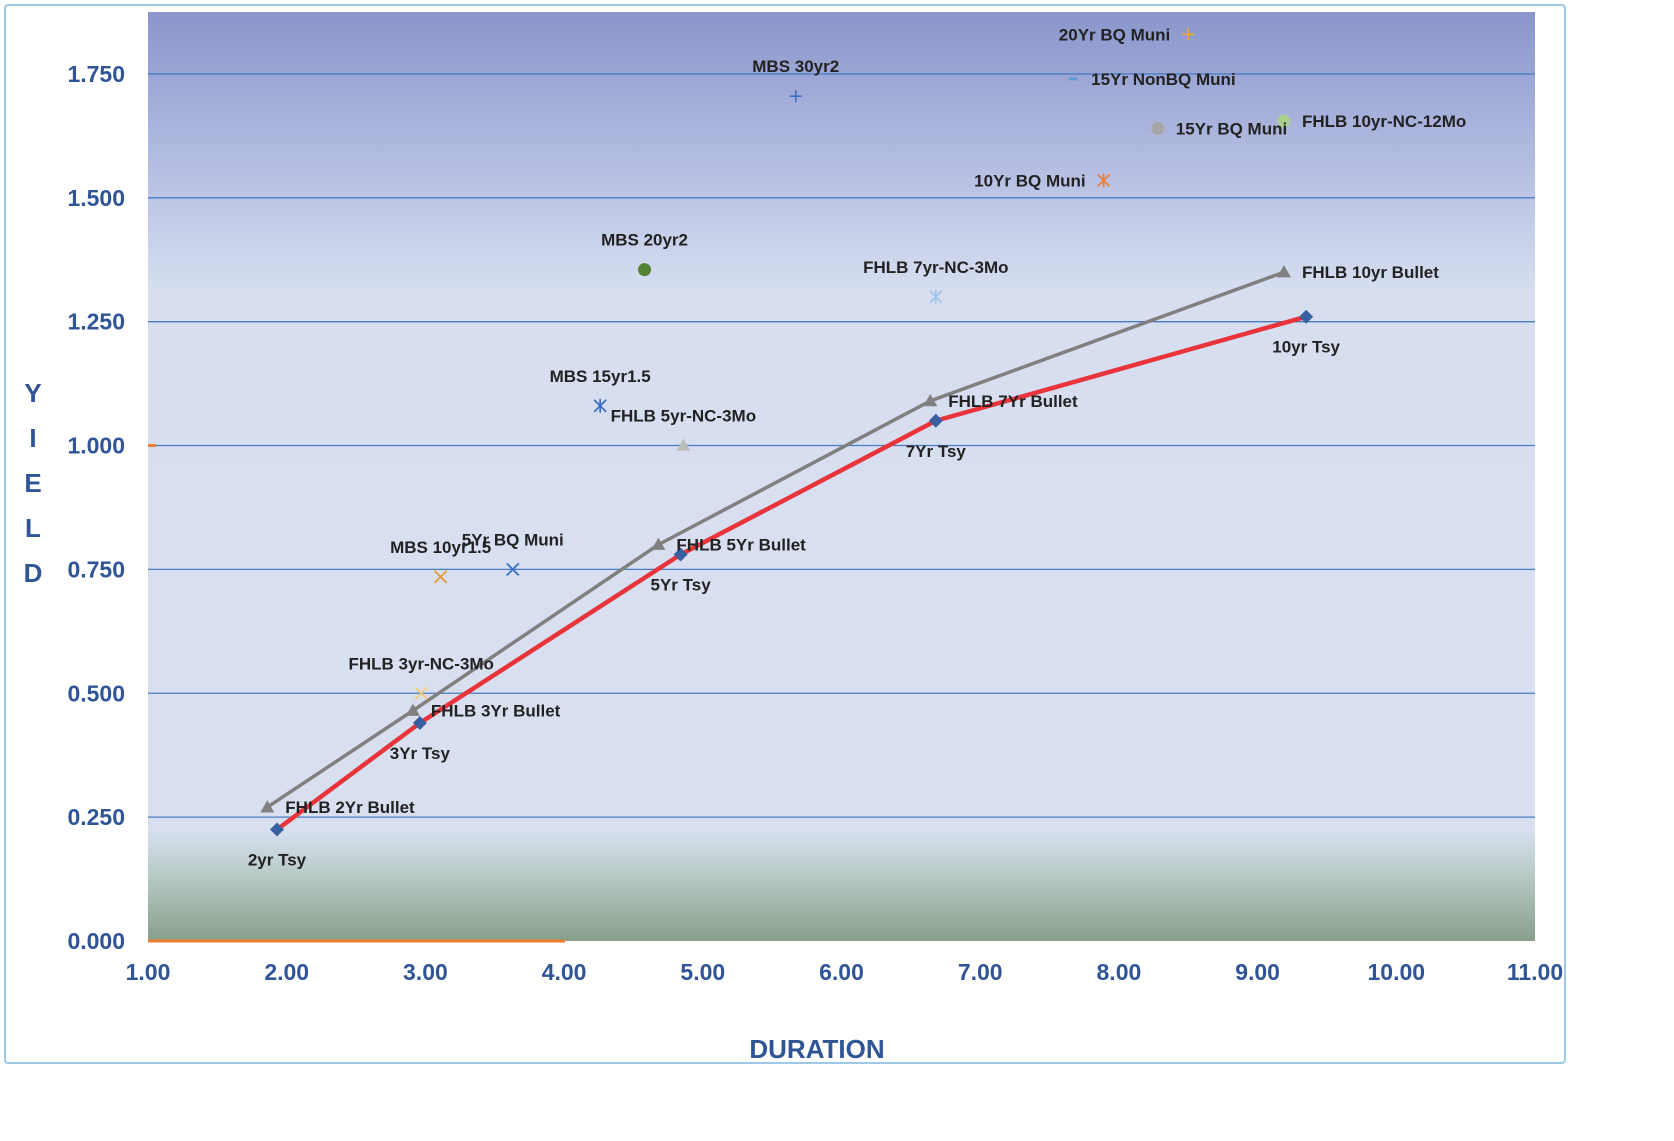 The height and width of the screenshot is (1141, 1674). What do you see at coordinates (1013, 401) in the screenshot?
I see `data-label: FHLB 7Yr Bullet` at bounding box center [1013, 401].